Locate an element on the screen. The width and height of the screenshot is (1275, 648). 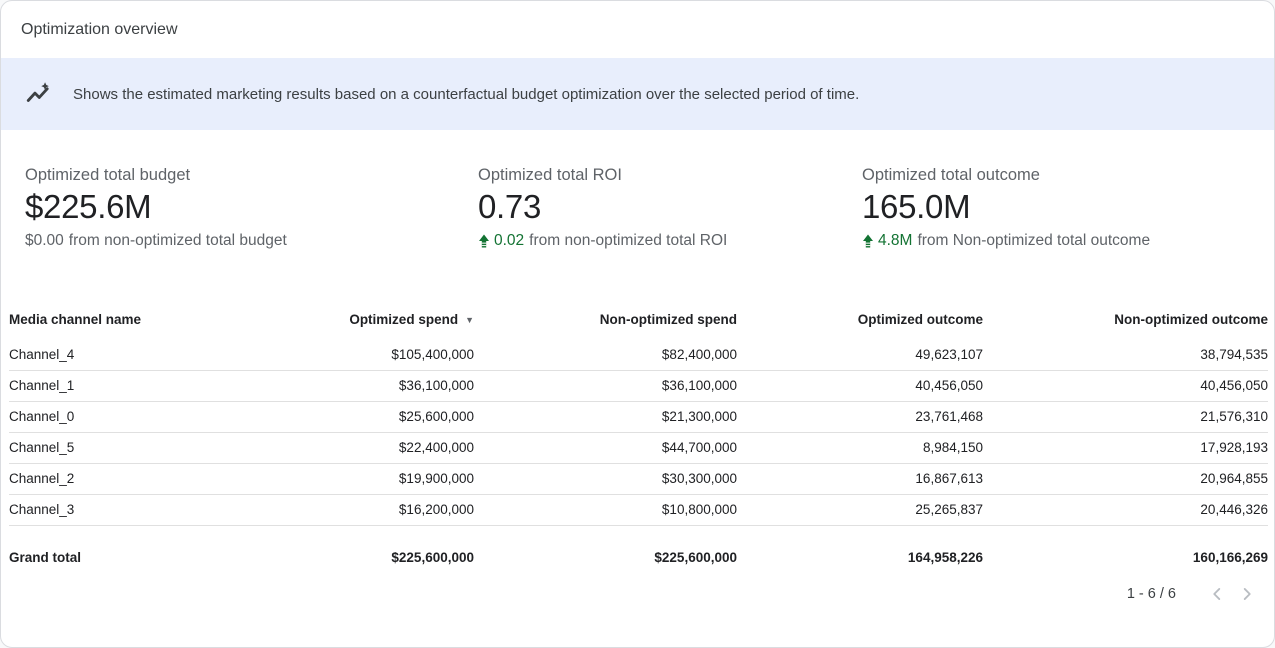
channel-name-cell: Channel_5 is located at coordinates (119, 448).